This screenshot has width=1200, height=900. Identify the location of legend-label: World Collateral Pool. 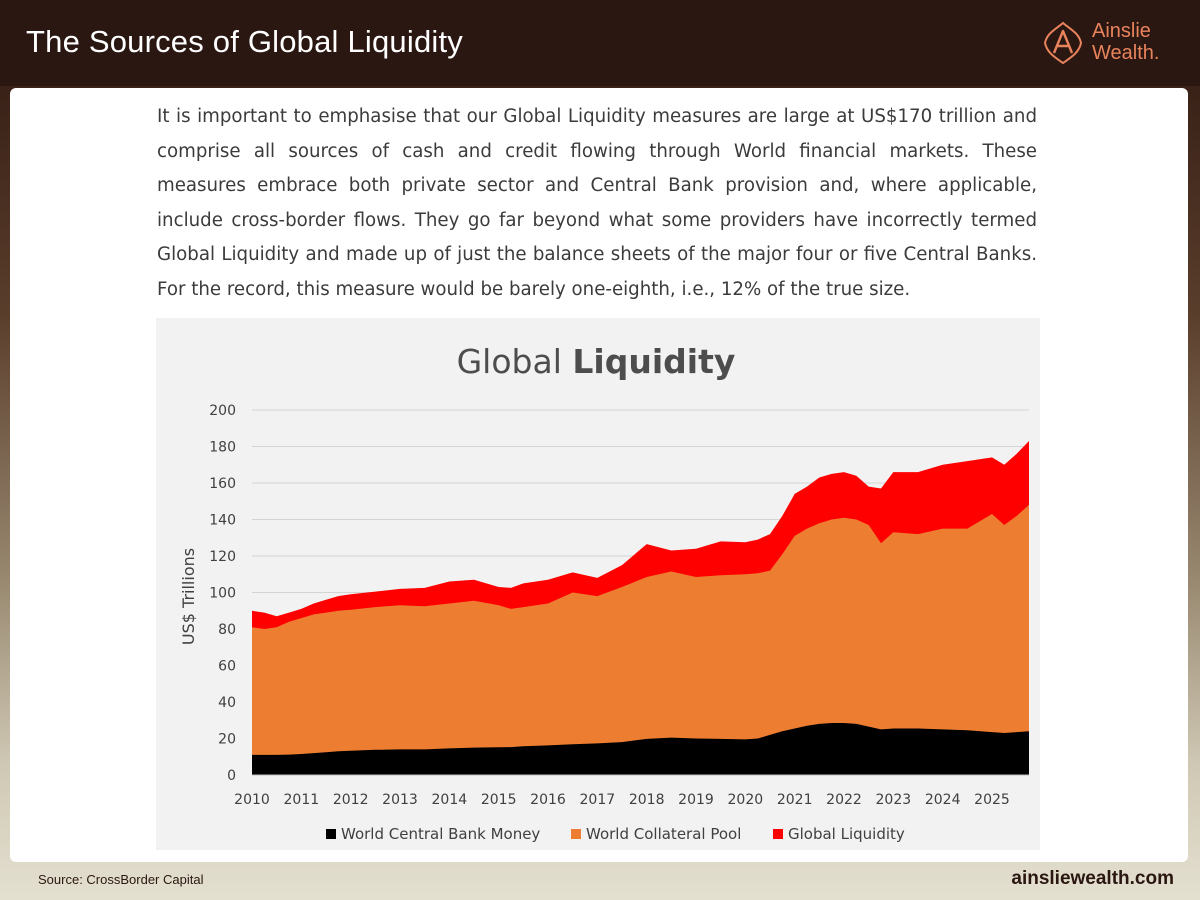
(663, 834).